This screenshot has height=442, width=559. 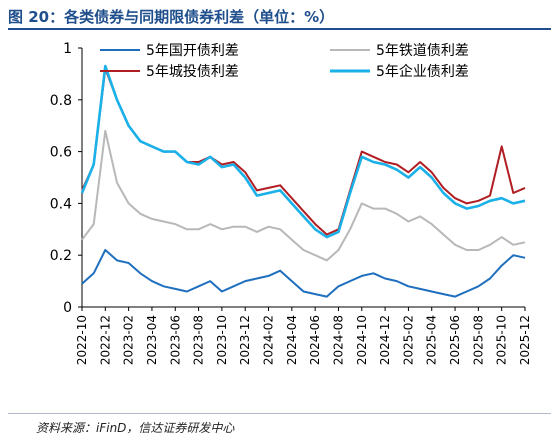 I want to click on y-tick-label: 0.2, so click(x=61, y=256).